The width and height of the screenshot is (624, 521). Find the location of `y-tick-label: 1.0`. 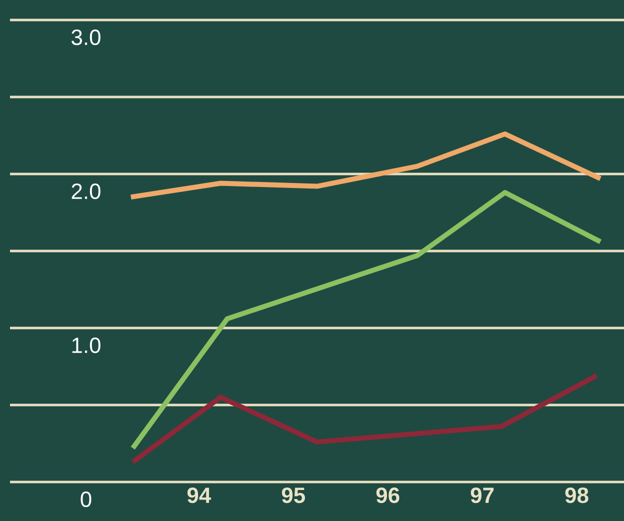

y-tick-label: 1.0 is located at coordinates (86, 346).